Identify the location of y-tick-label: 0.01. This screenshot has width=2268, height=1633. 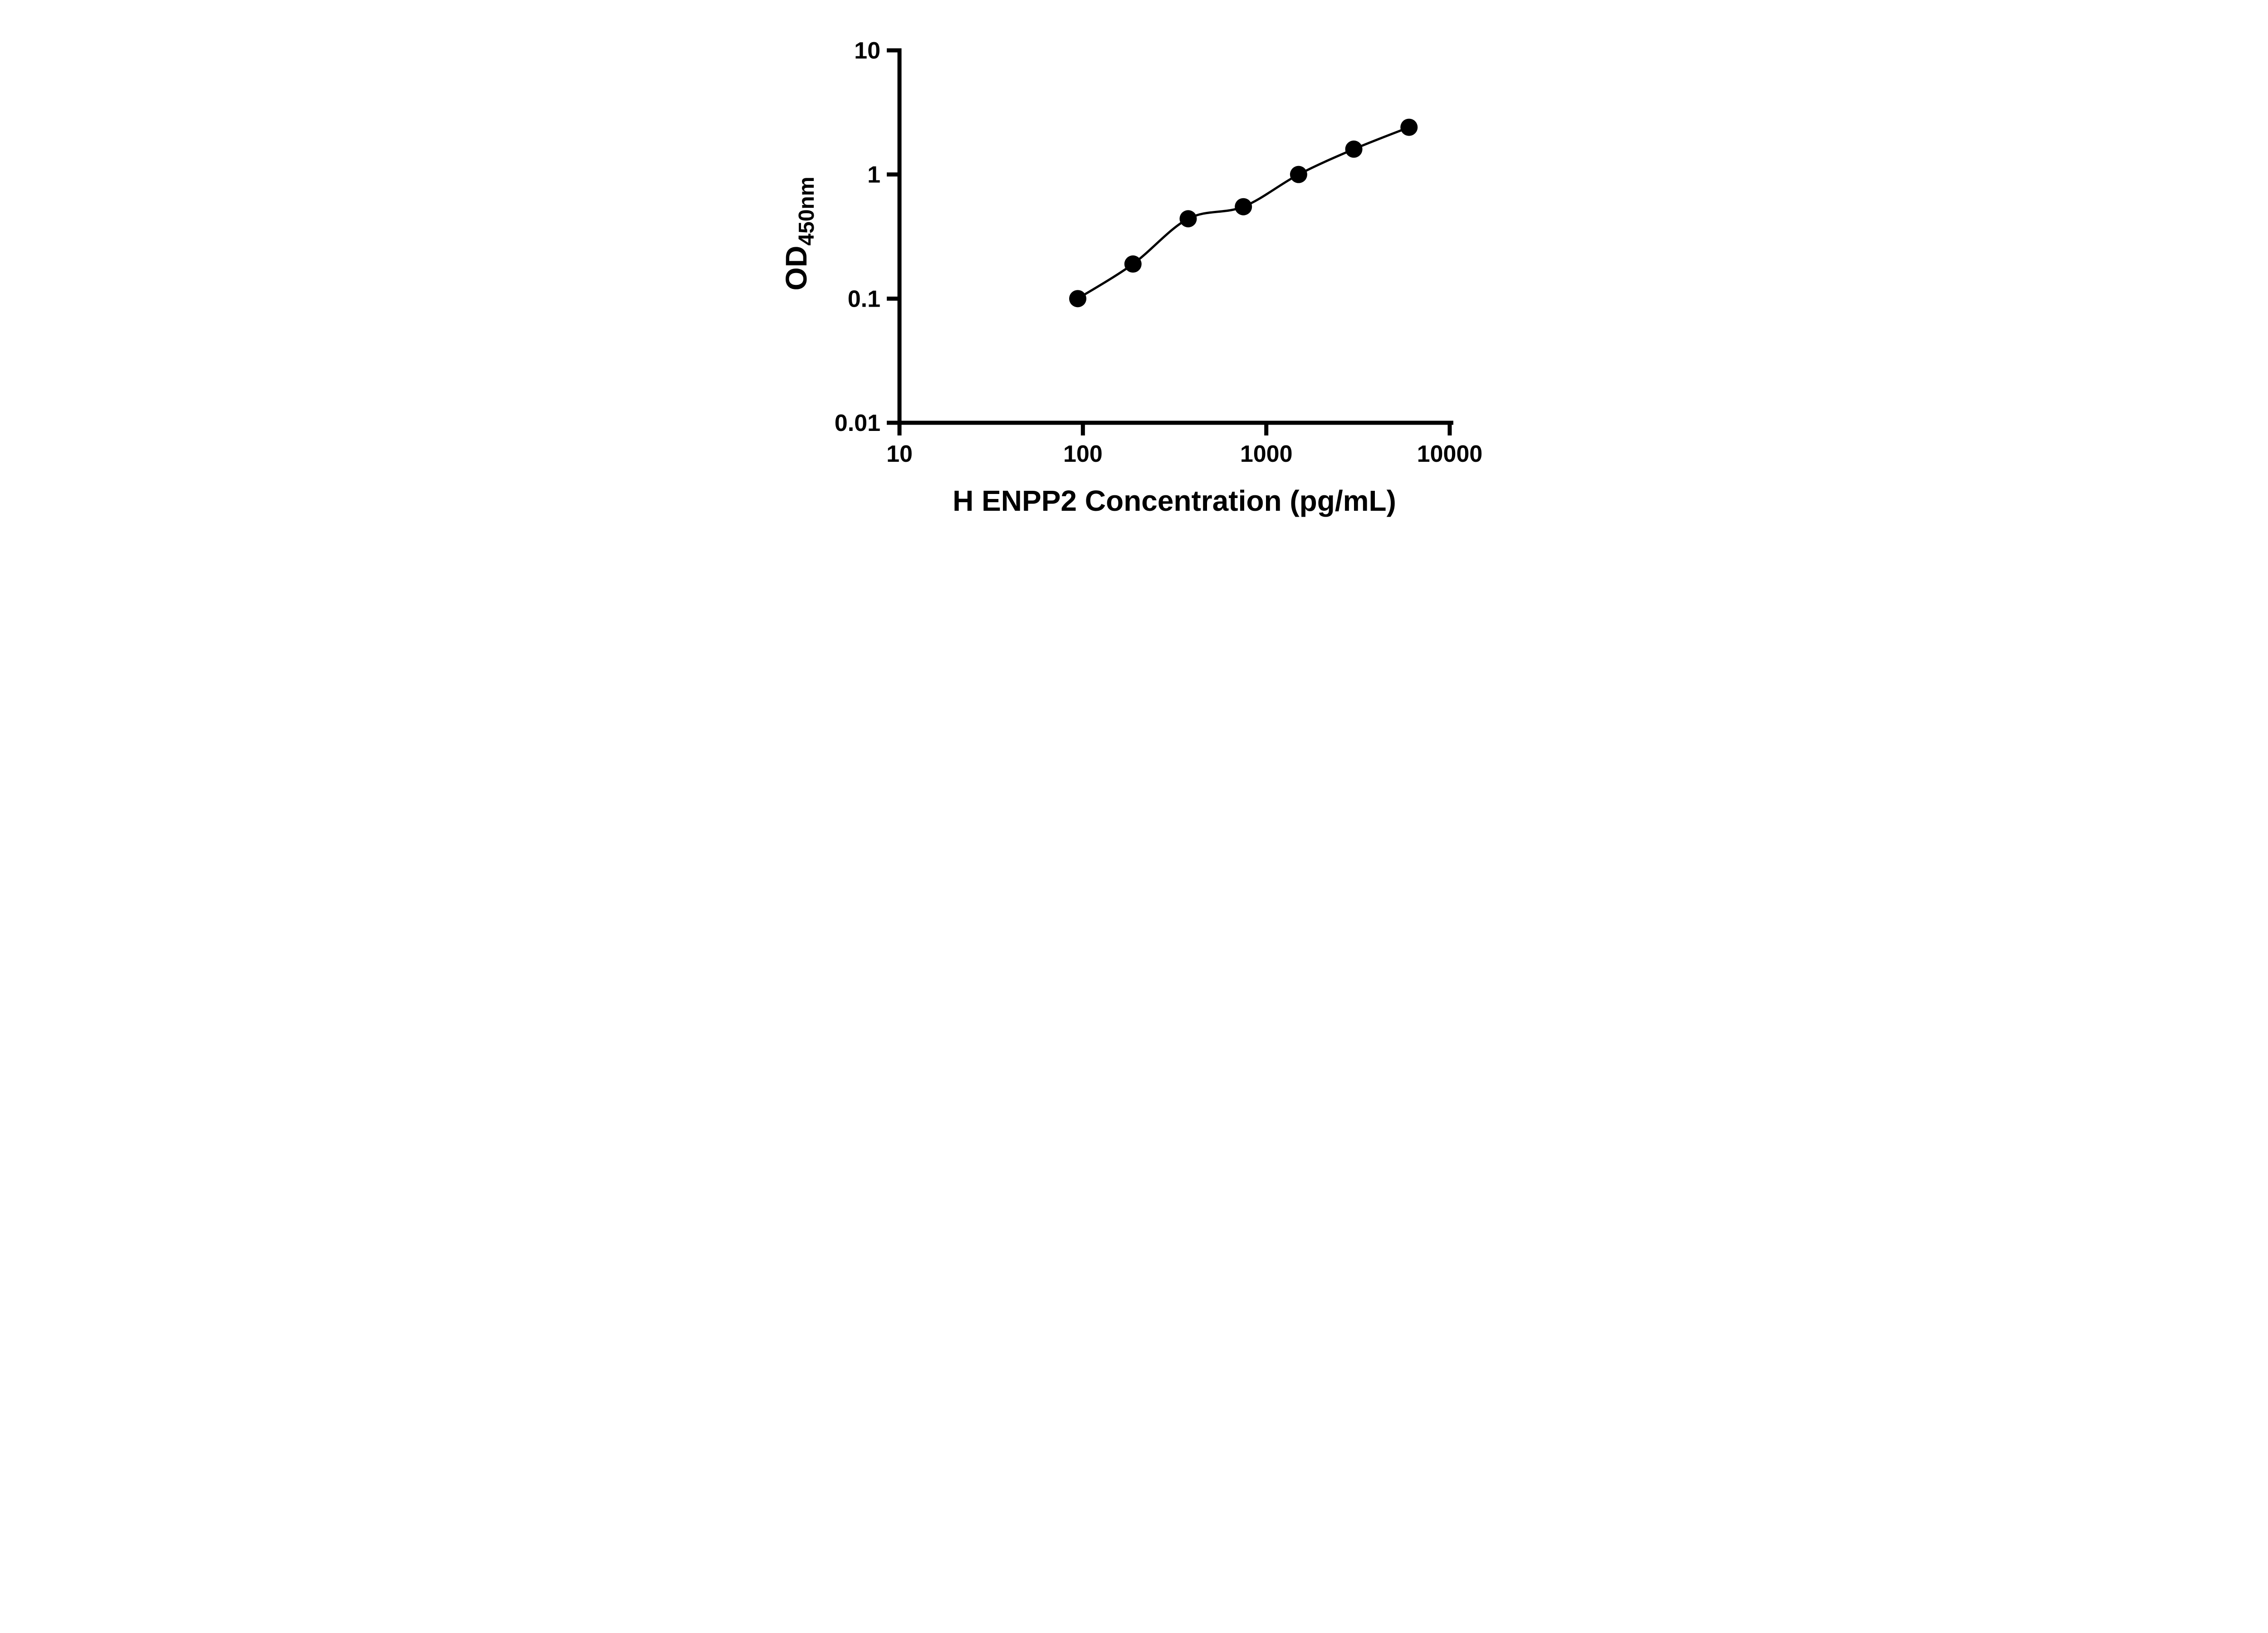
(858, 423).